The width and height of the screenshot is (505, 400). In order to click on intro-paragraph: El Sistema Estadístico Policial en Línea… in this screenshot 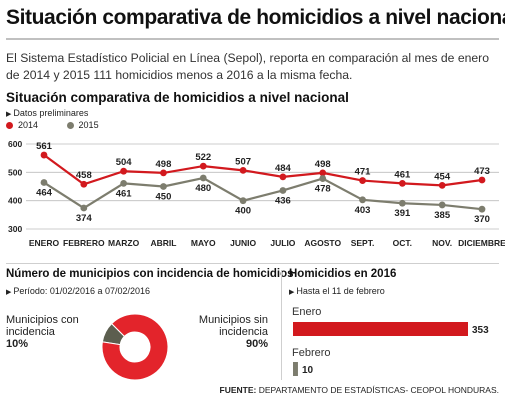, I will do `click(248, 66)`.